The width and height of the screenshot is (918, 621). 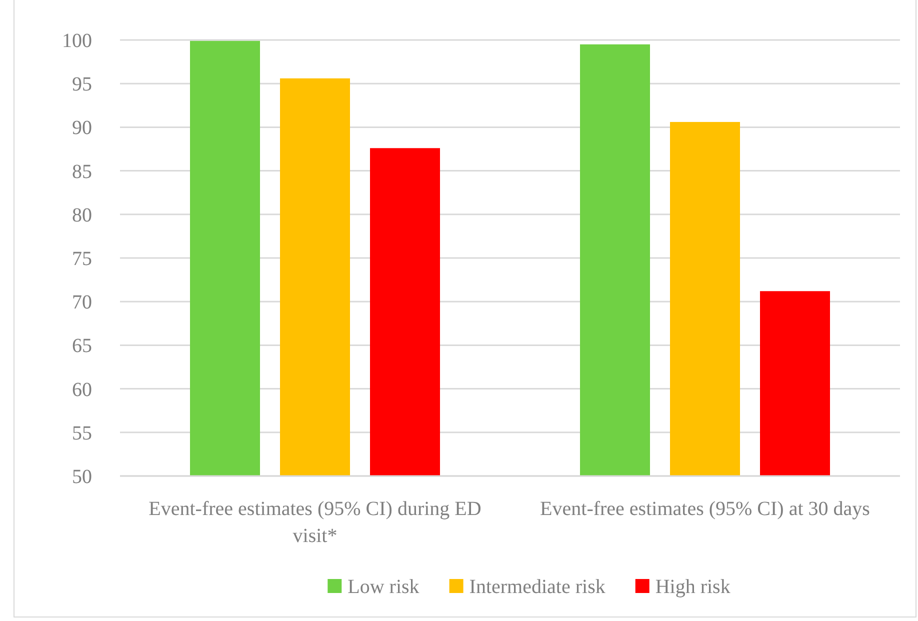 I want to click on y-tick-label: 50, so click(x=82, y=477).